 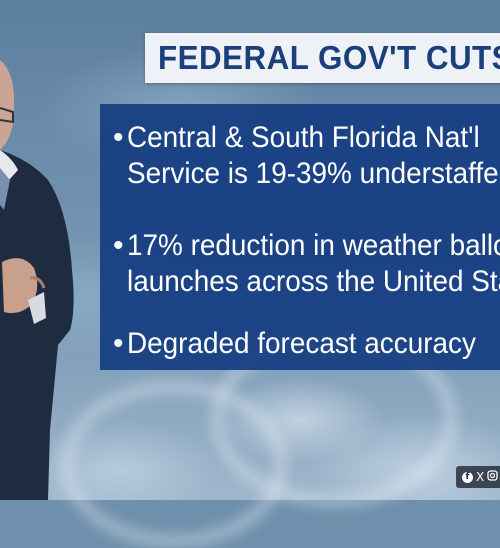 I want to click on bullet-text: Degraded forecast accuracy, so click(x=301, y=344).